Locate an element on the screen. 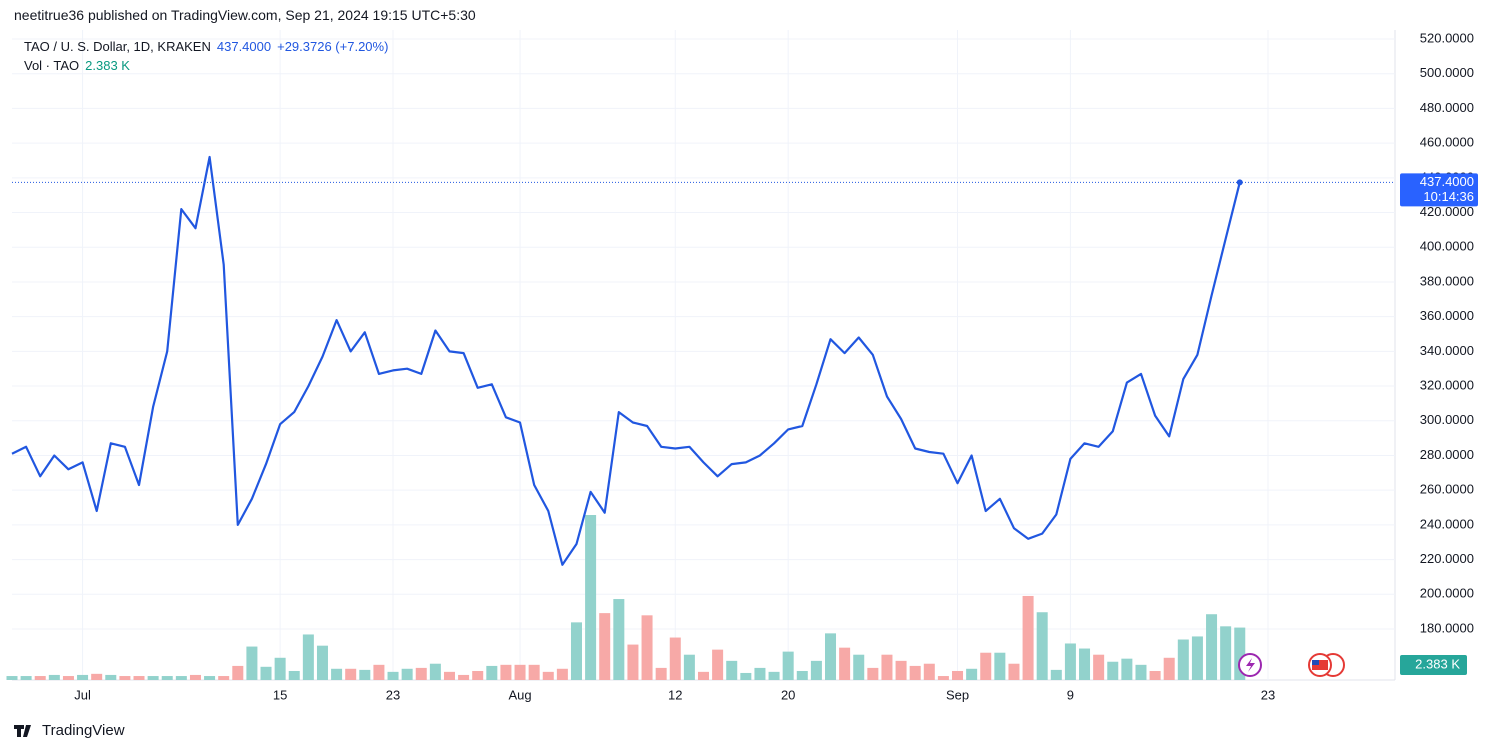 This screenshot has width=1500, height=750. y-tick-label: 400.0000 is located at coordinates (1447, 246).